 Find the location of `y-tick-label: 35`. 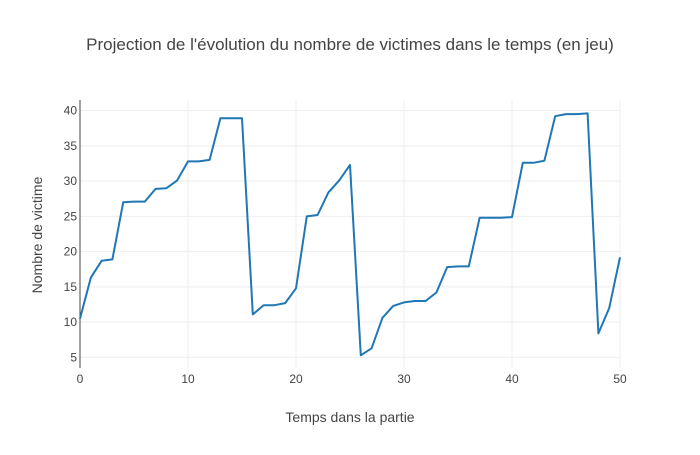

y-tick-label: 35 is located at coordinates (71, 146).